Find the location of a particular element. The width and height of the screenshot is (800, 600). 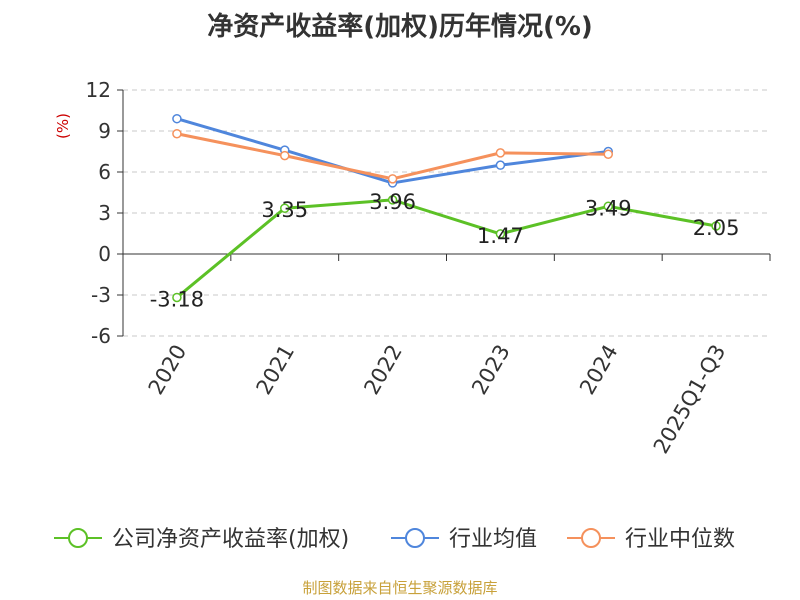

data-label: 1.47 is located at coordinates (500, 236).